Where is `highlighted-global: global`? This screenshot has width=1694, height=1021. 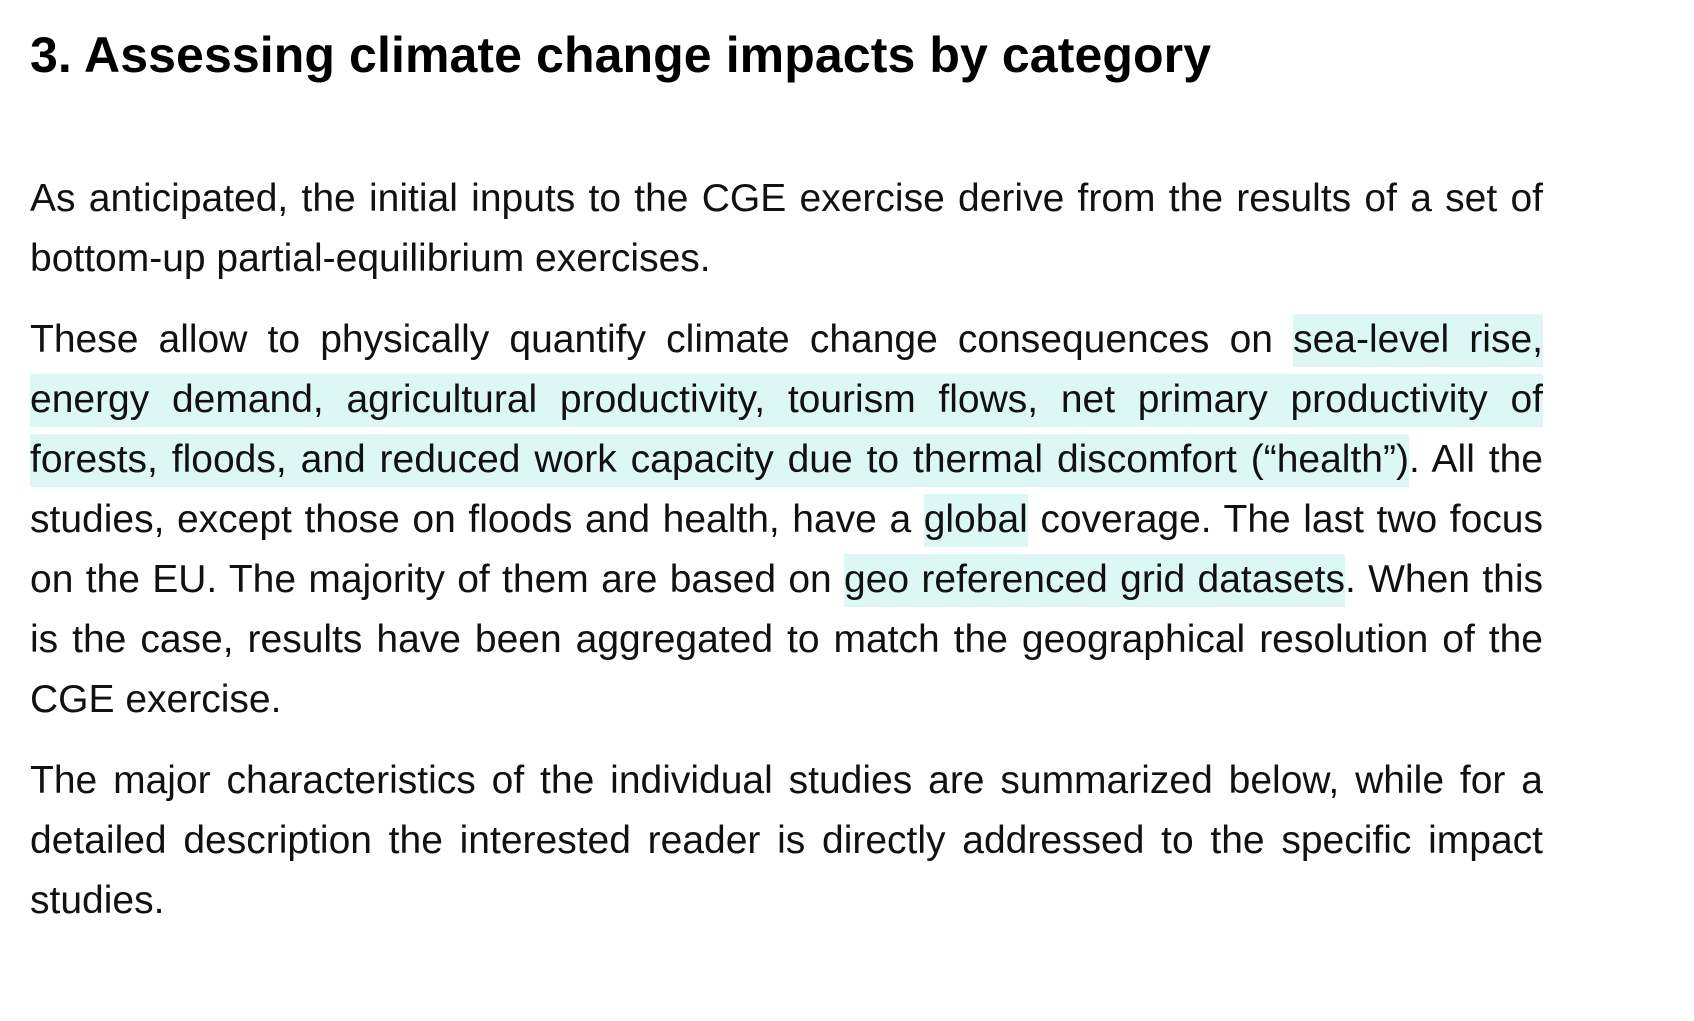 highlighted-global: global is located at coordinates (975, 520).